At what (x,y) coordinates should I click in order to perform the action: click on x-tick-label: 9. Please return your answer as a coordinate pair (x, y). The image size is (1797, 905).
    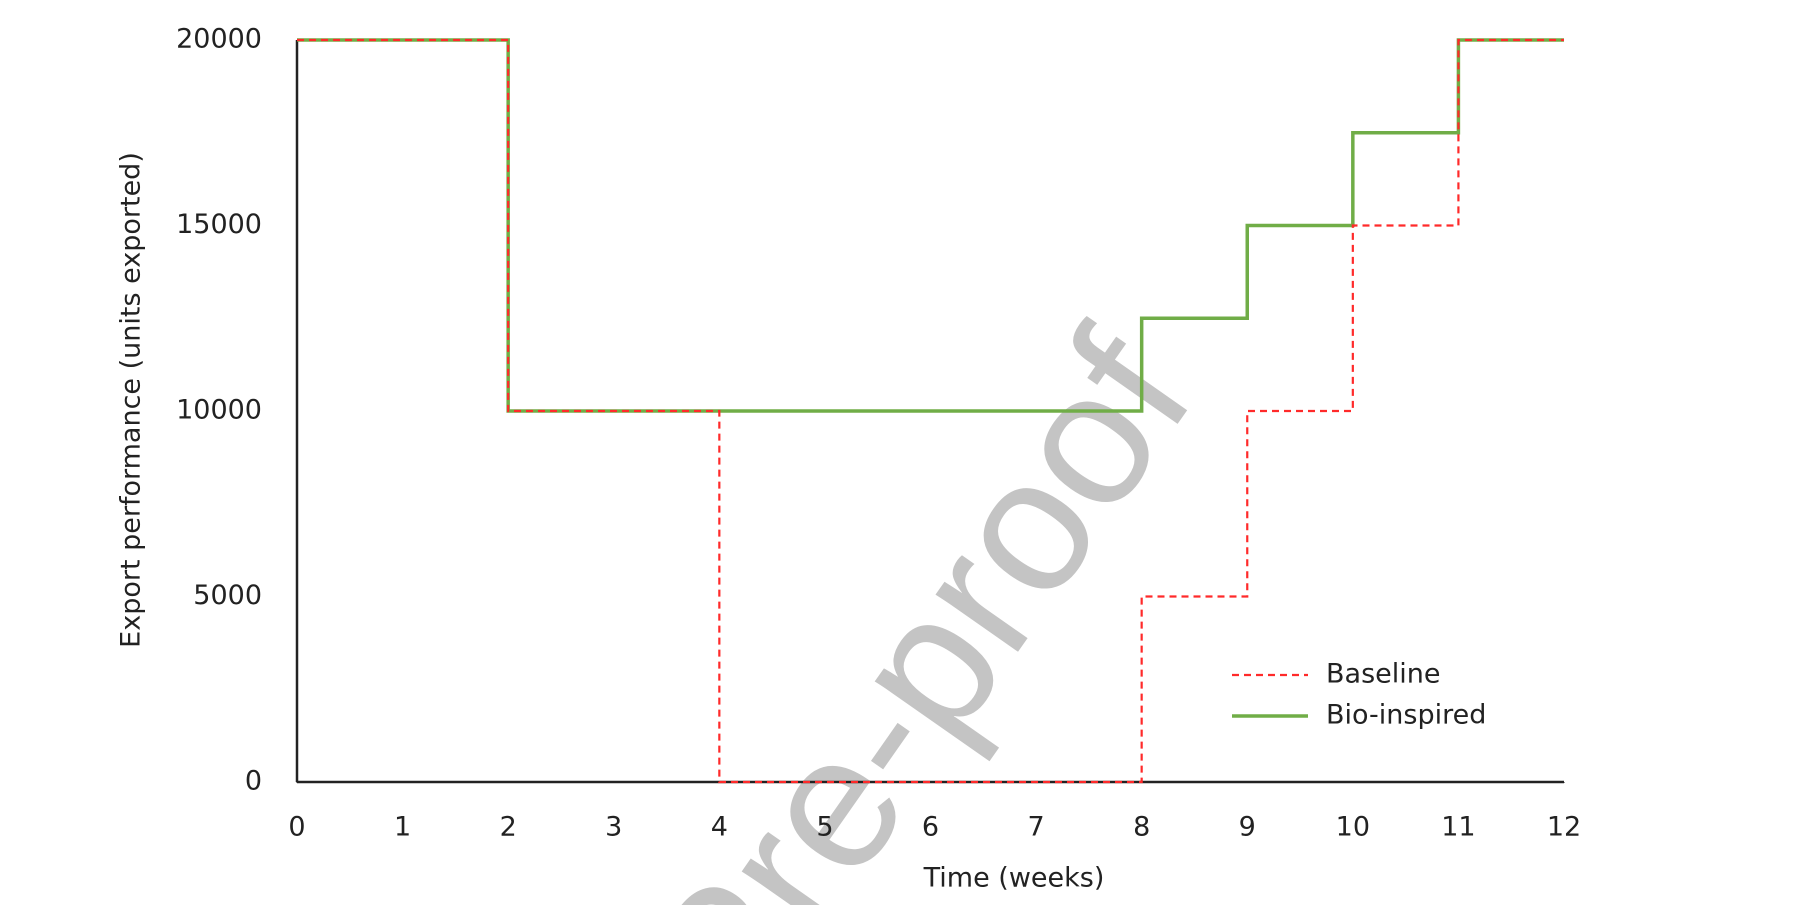
    Looking at the image, I should click on (1247, 827).